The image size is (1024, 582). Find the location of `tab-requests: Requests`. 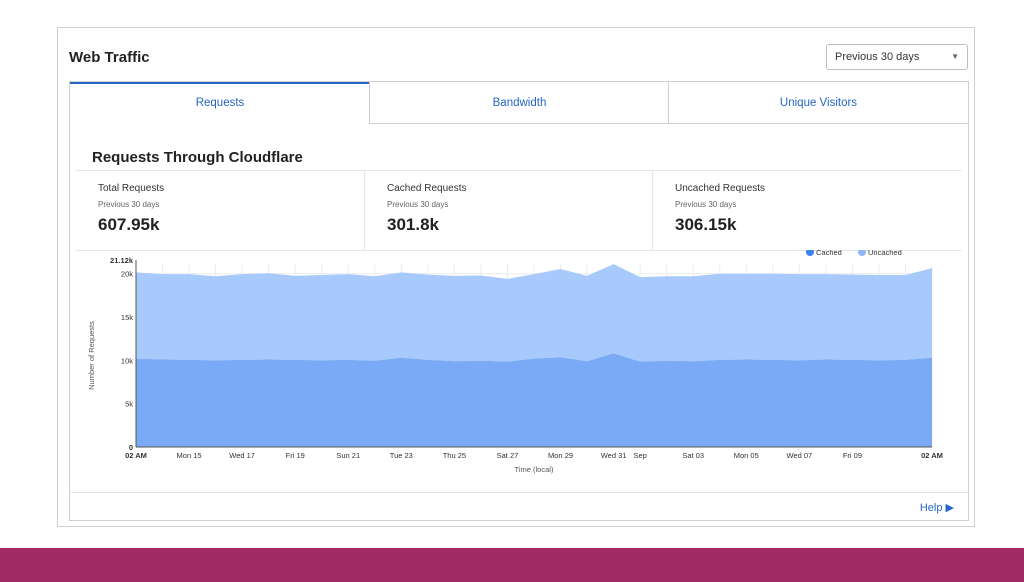

tab-requests: Requests is located at coordinates (220, 103).